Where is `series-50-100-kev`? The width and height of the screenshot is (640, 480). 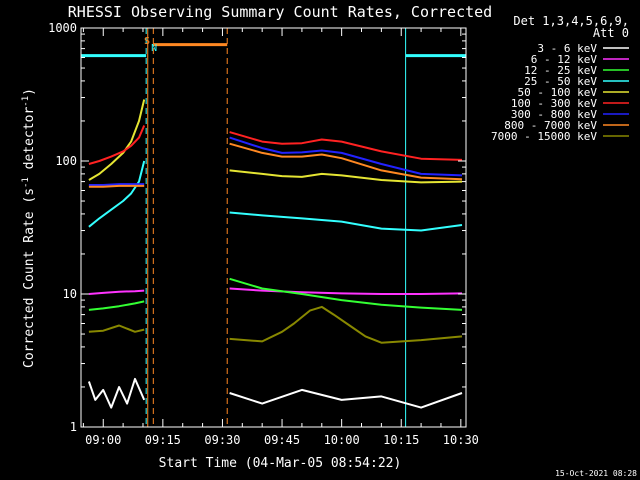
series-50-100-kev is located at coordinates (275, 141).